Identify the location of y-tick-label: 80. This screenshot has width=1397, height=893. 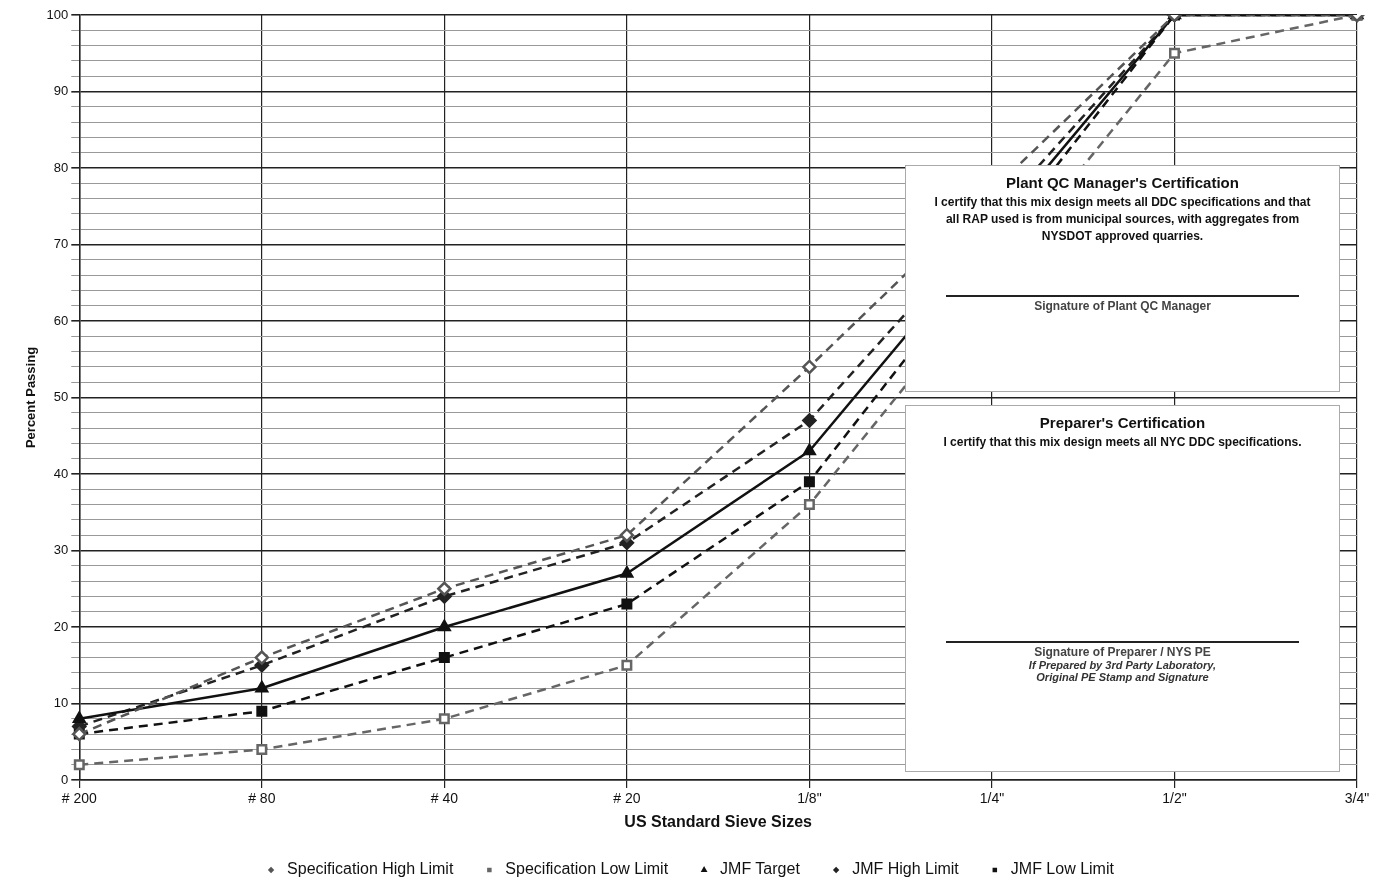
(61, 167).